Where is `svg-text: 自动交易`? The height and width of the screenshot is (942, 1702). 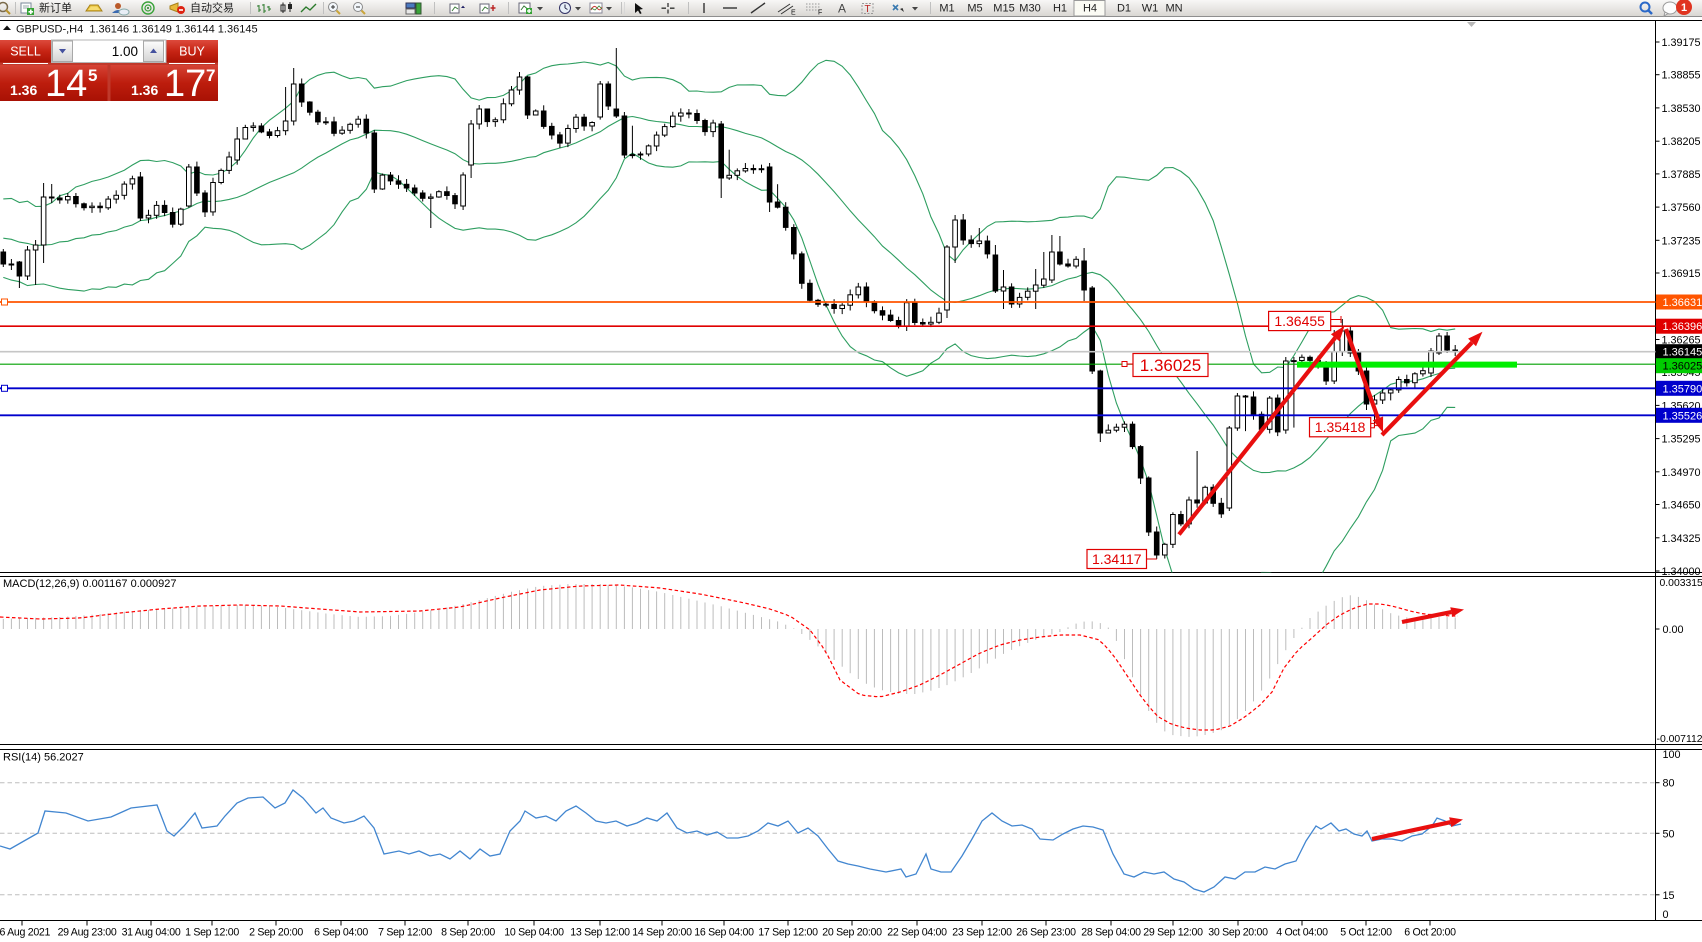 svg-text: 自动交易 is located at coordinates (212, 8).